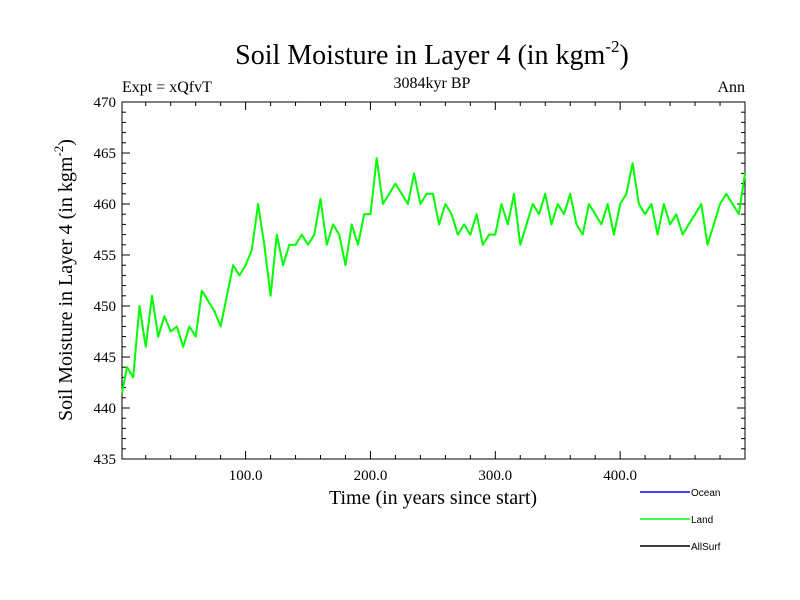  I want to click on y-tick-label: 445, so click(105, 358).